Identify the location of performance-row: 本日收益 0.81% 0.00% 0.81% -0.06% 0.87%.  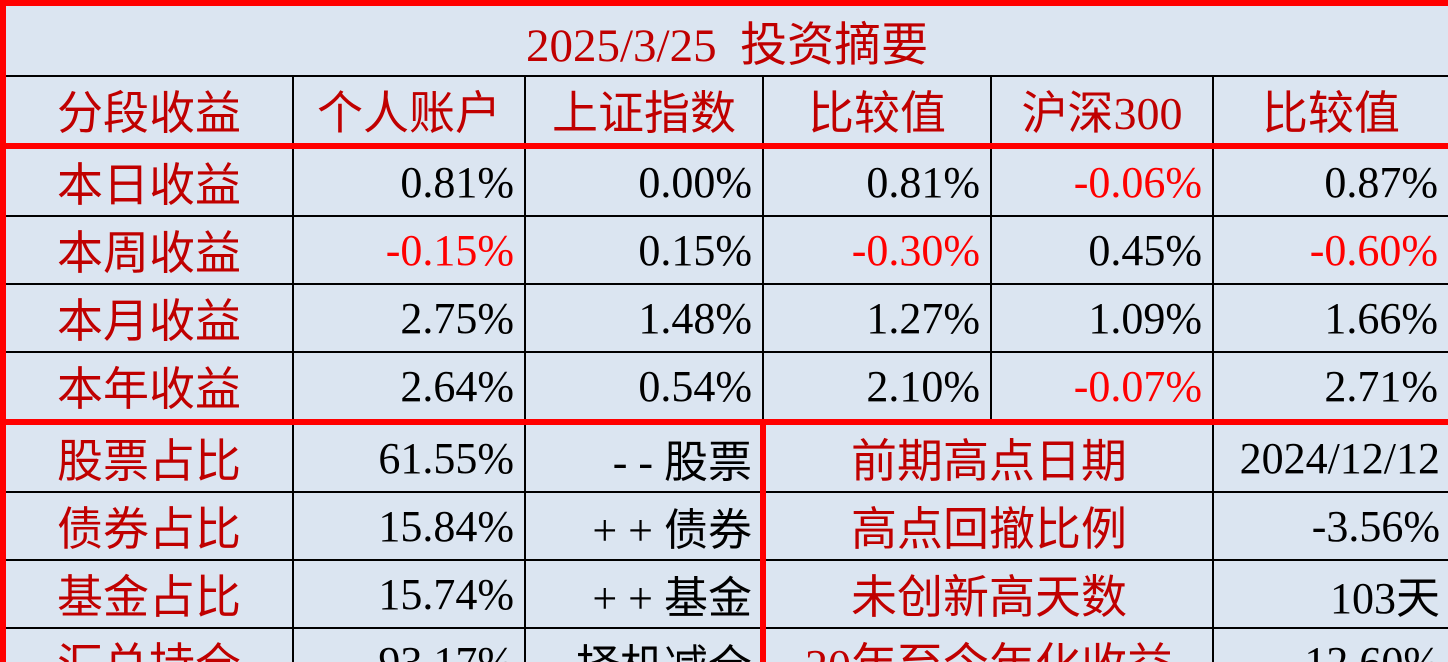
(725, 181).